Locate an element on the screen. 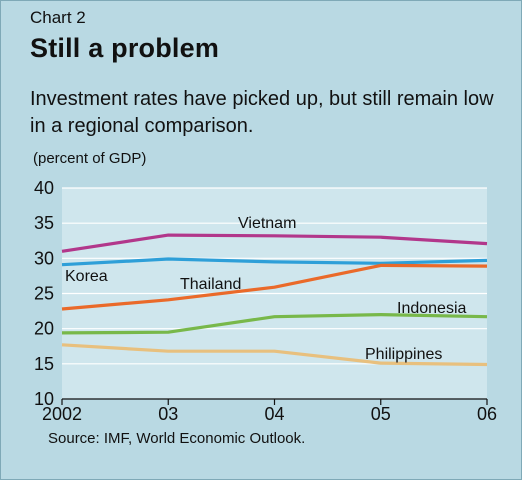  y-tick-label: 10 is located at coordinates (44, 399).